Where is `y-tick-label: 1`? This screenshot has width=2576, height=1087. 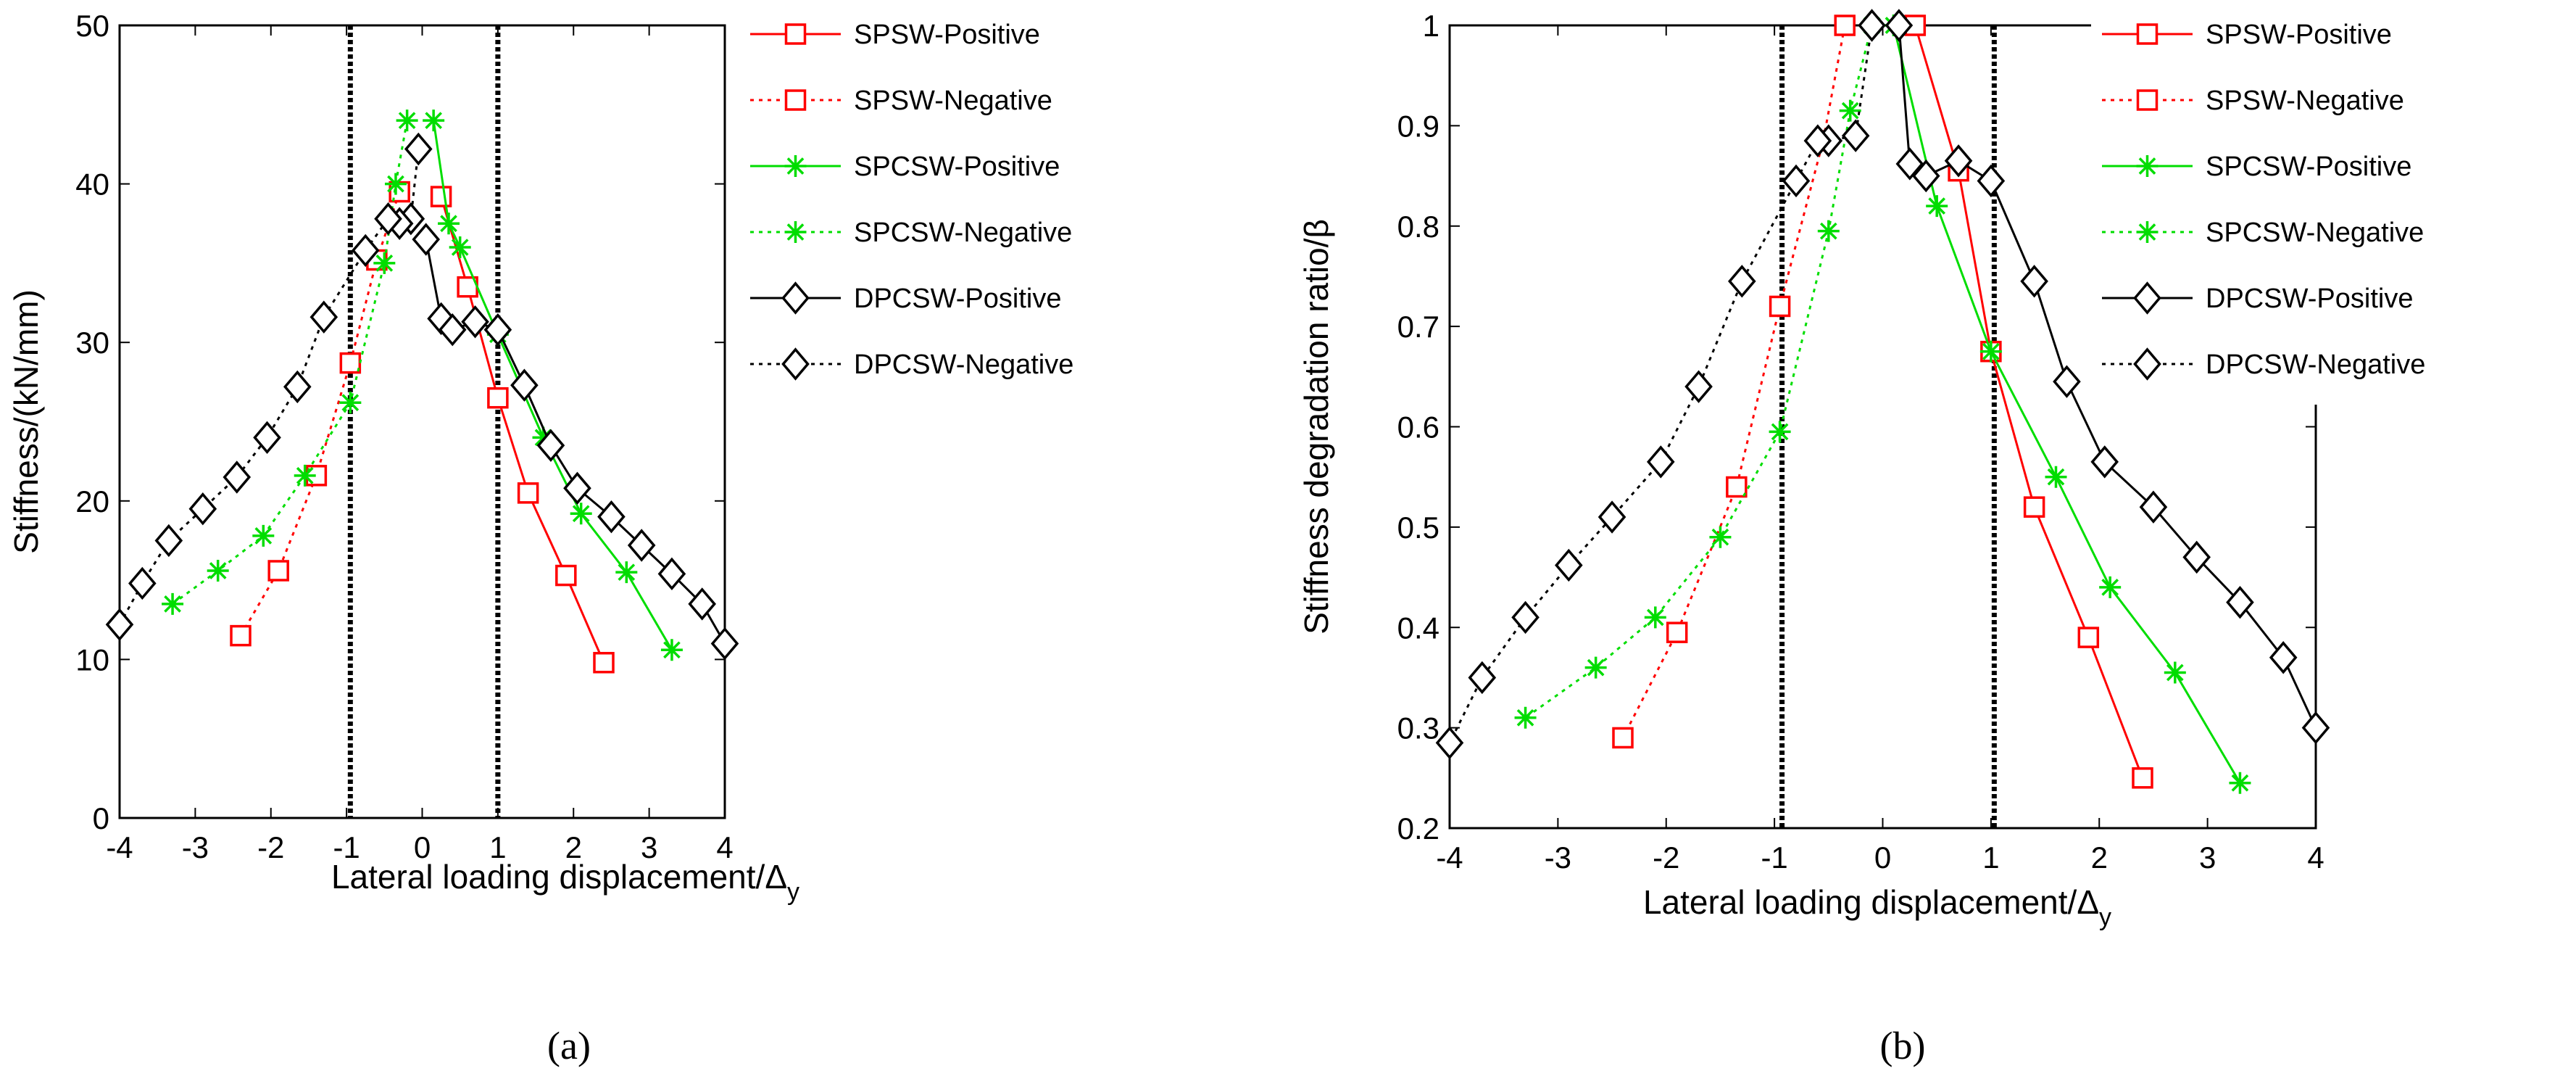
y-tick-label: 1 is located at coordinates (1431, 26).